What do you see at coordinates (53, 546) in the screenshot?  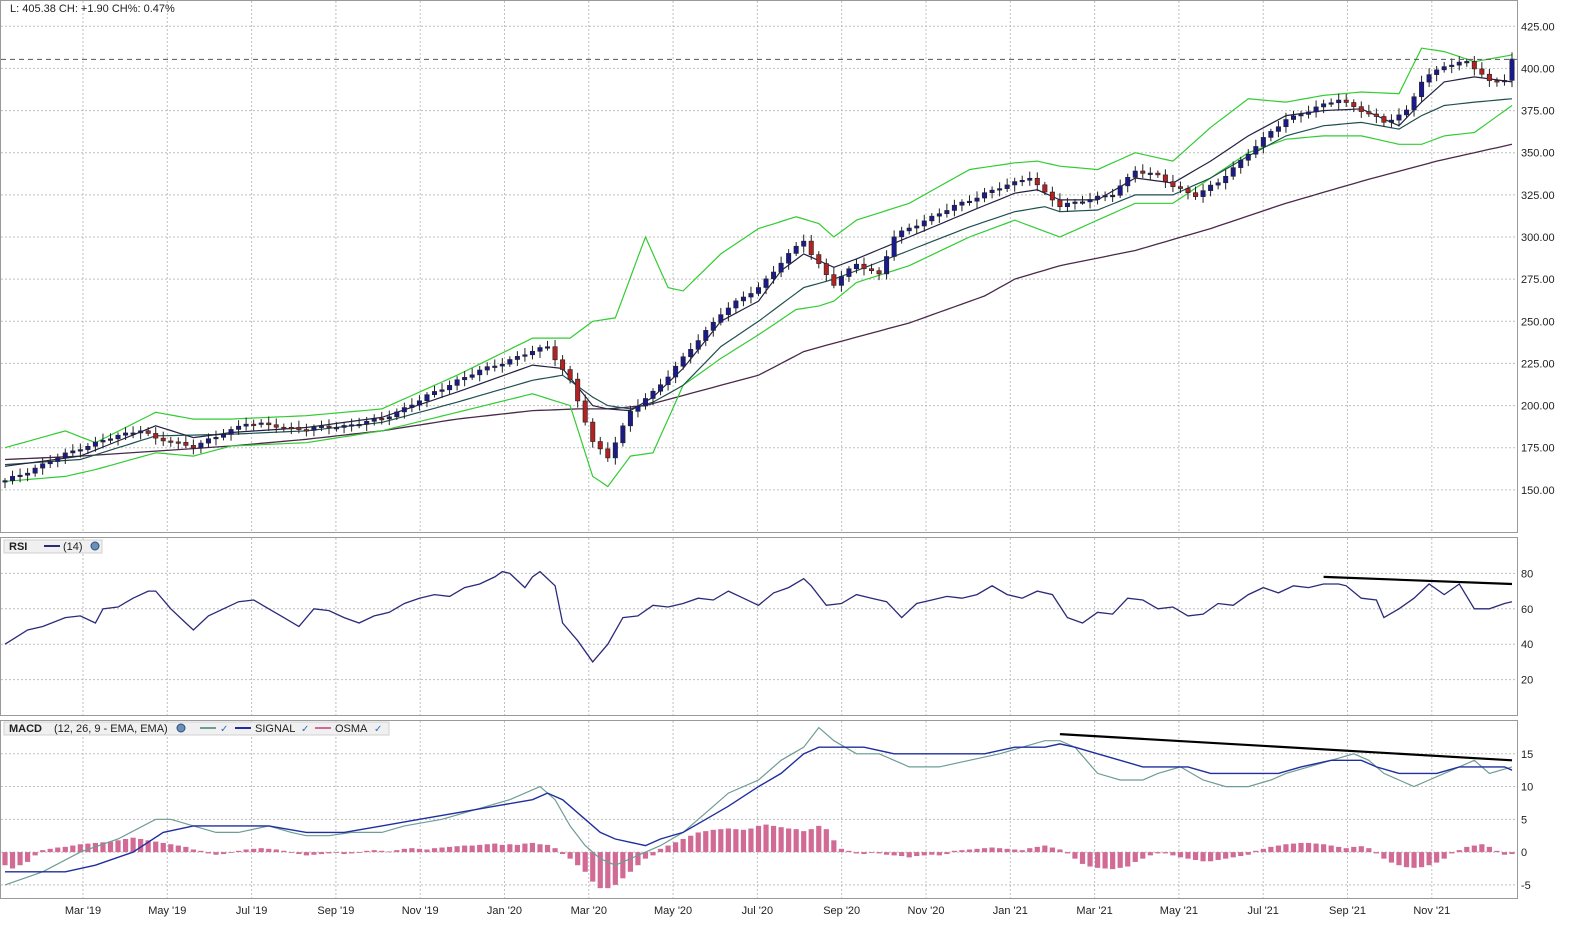 I see `rsi-legend: RSI (14)` at bounding box center [53, 546].